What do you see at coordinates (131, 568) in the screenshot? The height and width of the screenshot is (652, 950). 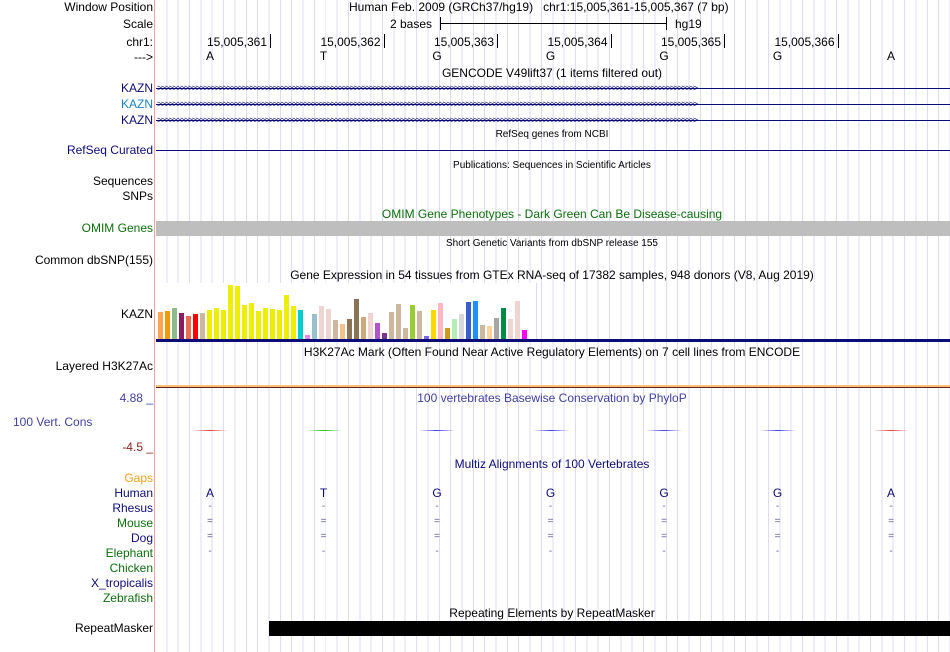 I see `species-label: Chicken` at bounding box center [131, 568].